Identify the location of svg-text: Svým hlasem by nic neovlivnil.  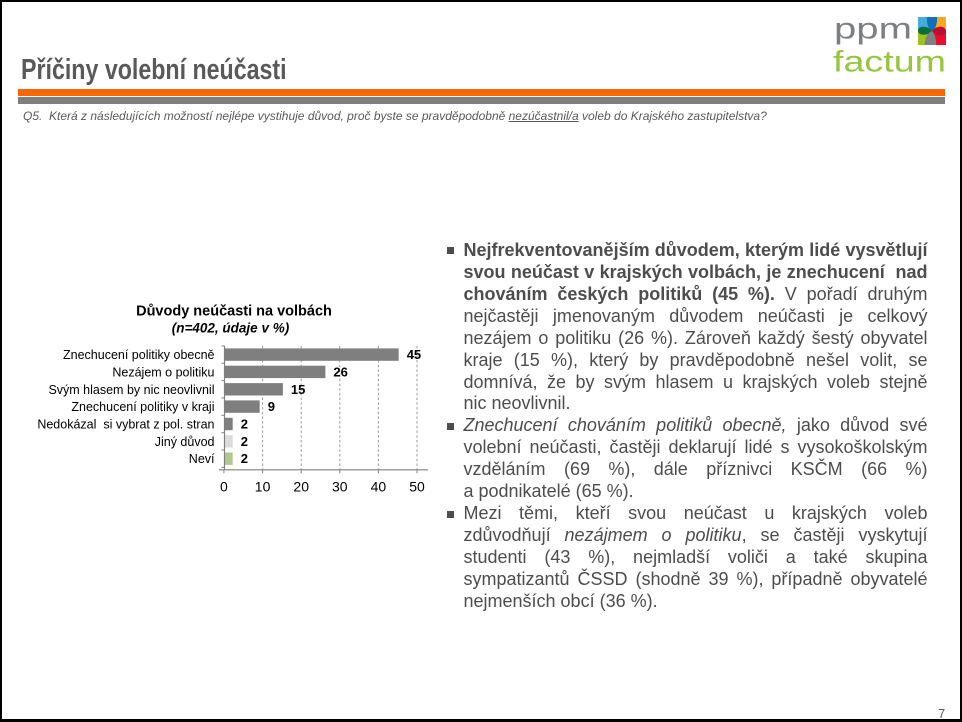
(131, 390).